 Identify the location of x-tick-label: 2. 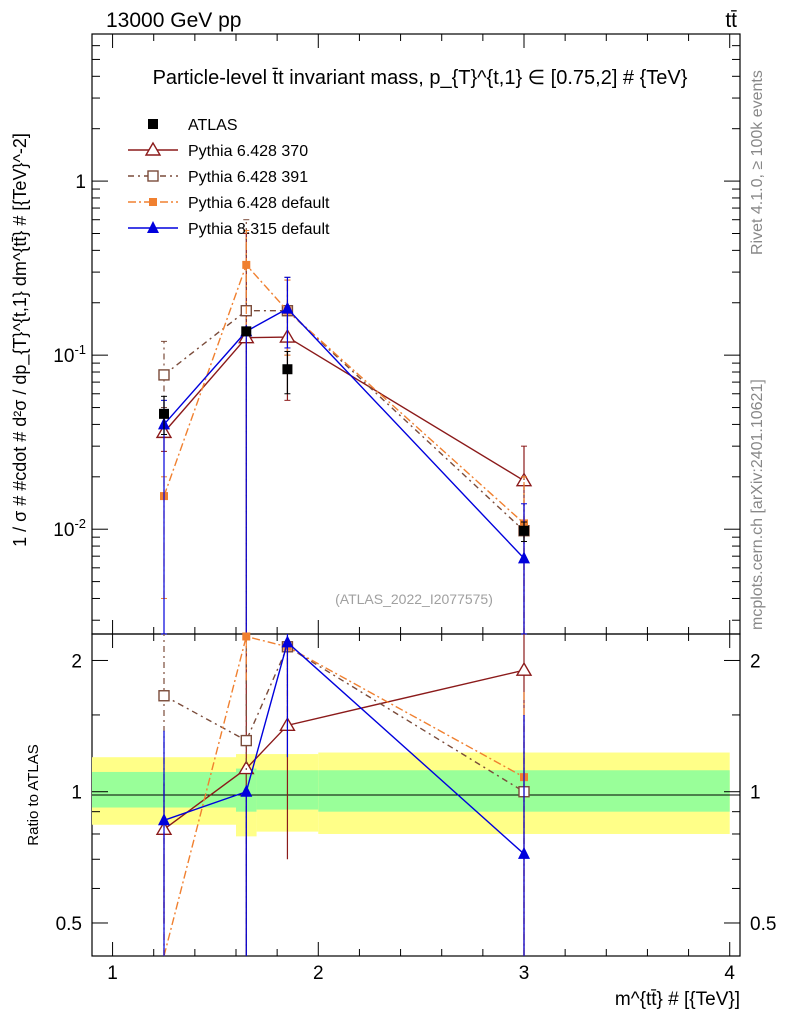
(318, 973).